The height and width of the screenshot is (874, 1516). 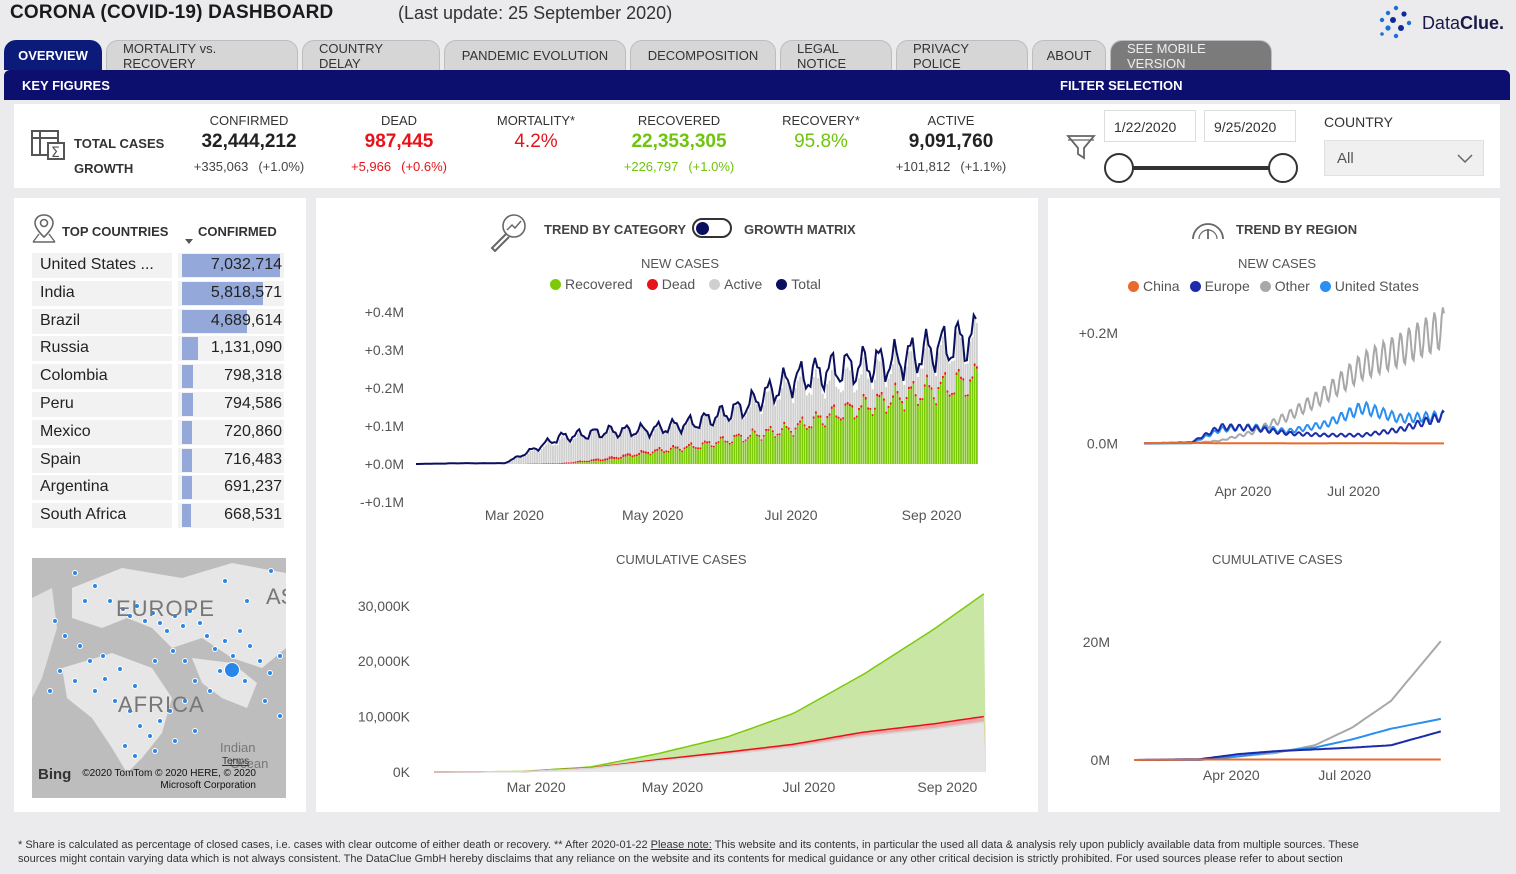 I want to click on confirmed-column-header: CONFIRMED, so click(x=237, y=231).